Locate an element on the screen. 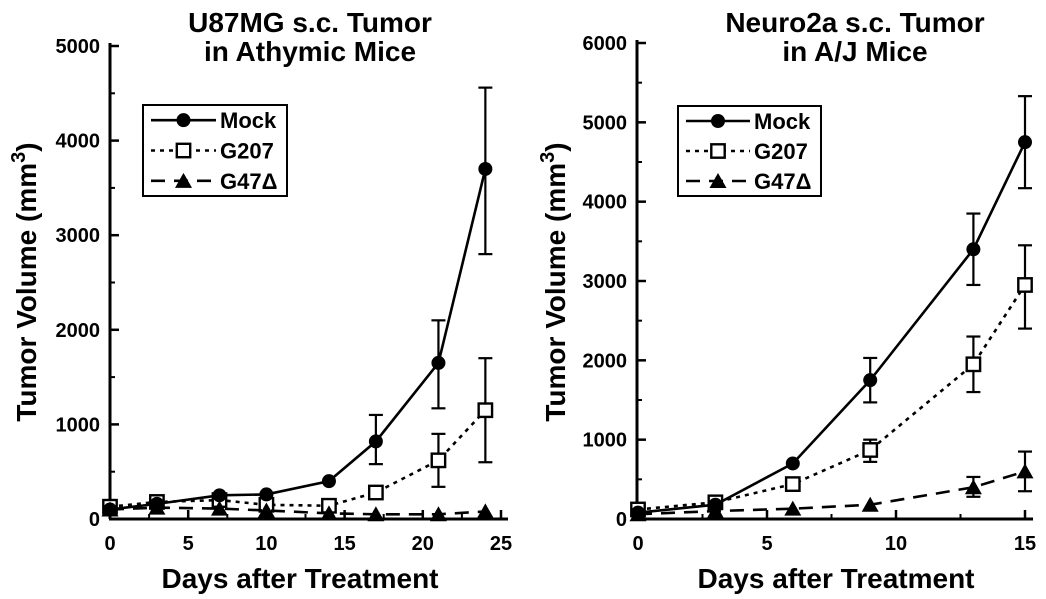  series-g207 is located at coordinates (298, 436).